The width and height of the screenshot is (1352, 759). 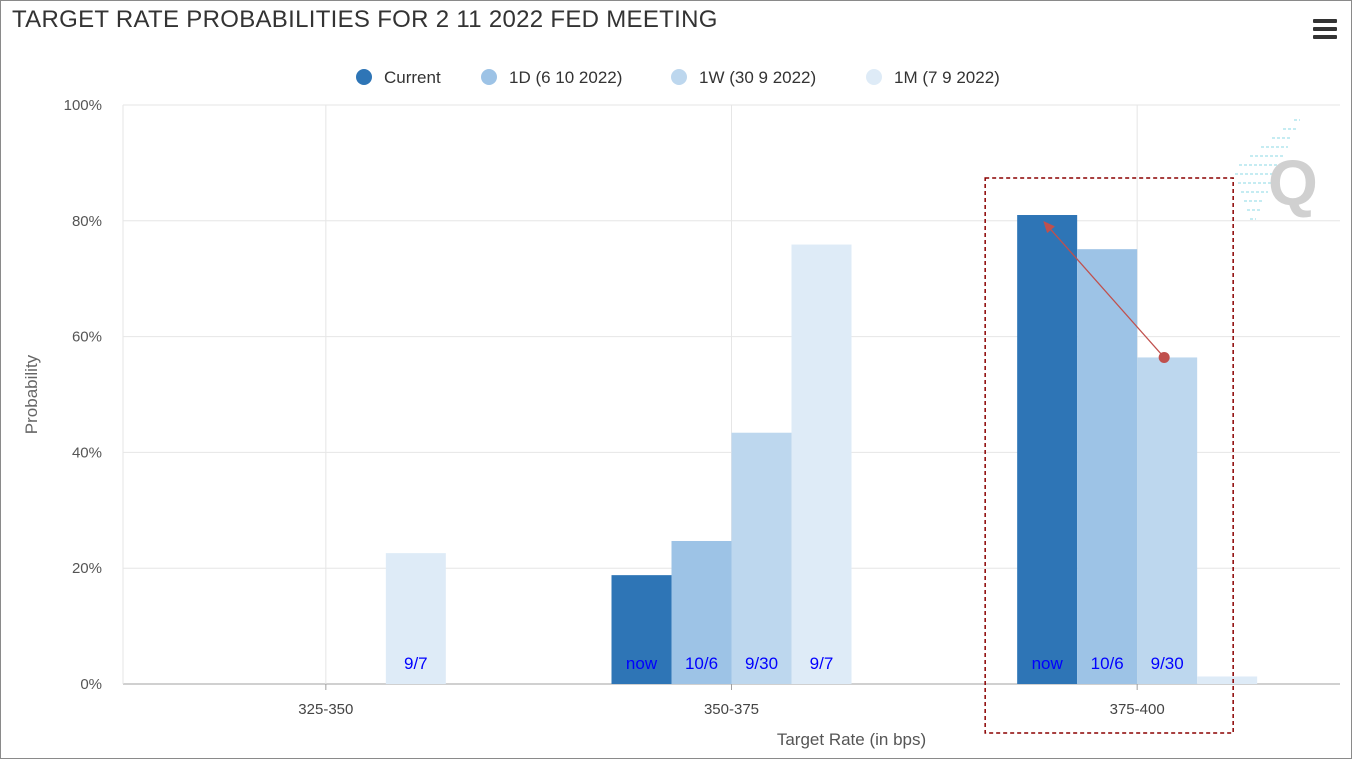 I want to click on highlight-box, so click(x=1109, y=455).